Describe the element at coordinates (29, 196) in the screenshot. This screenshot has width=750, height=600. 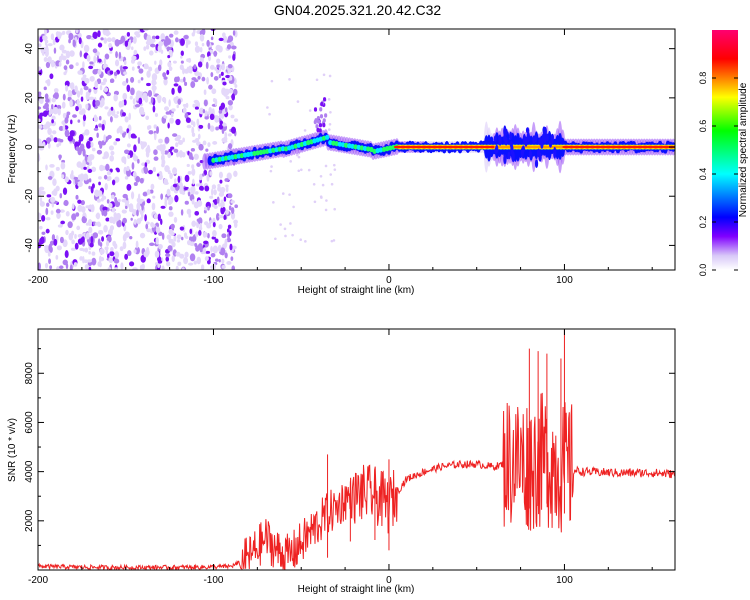
I see `top-y-tick-label: -20` at that location.